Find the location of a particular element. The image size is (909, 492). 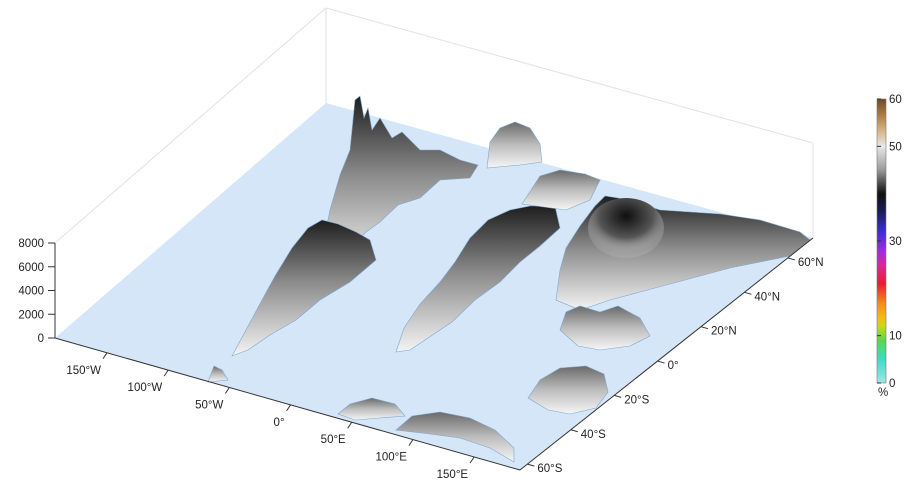

z-axis-ticks: 0 2000 4000 6000 8000 is located at coordinates (36, 291).